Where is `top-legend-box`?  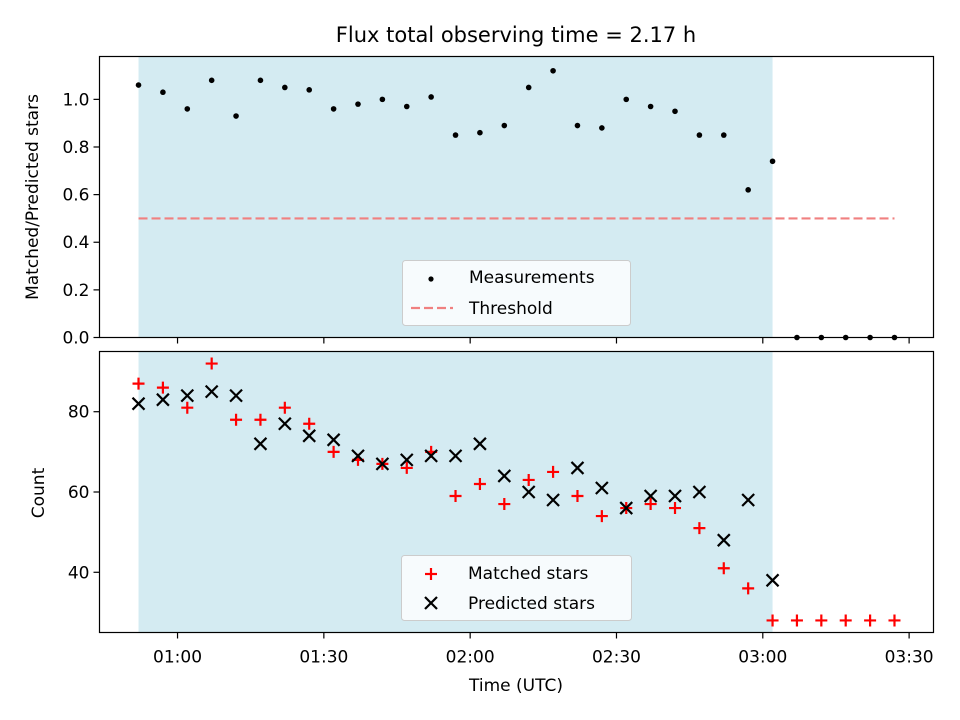
top-legend-box is located at coordinates (516, 293).